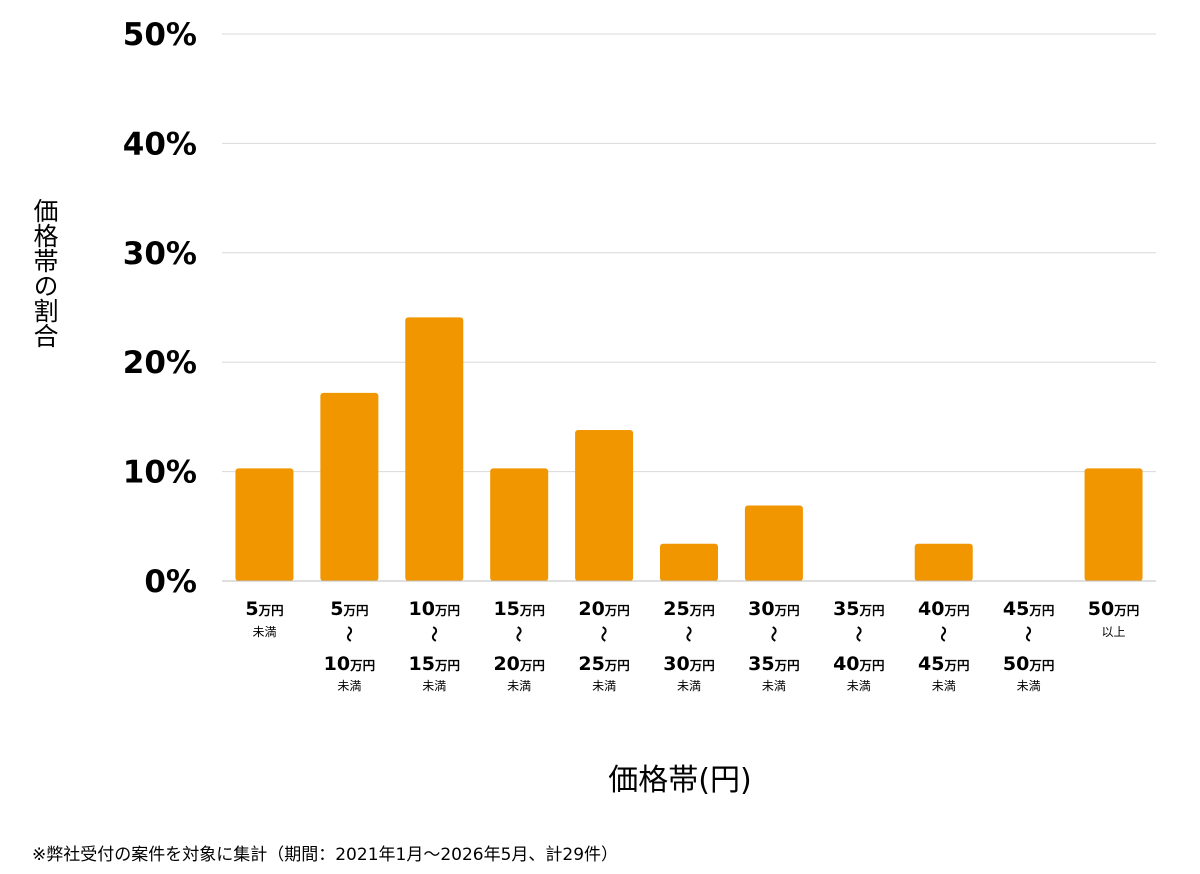 The height and width of the screenshot is (874, 1200). I want to click on x-tick-note: 以上, so click(1114, 632).